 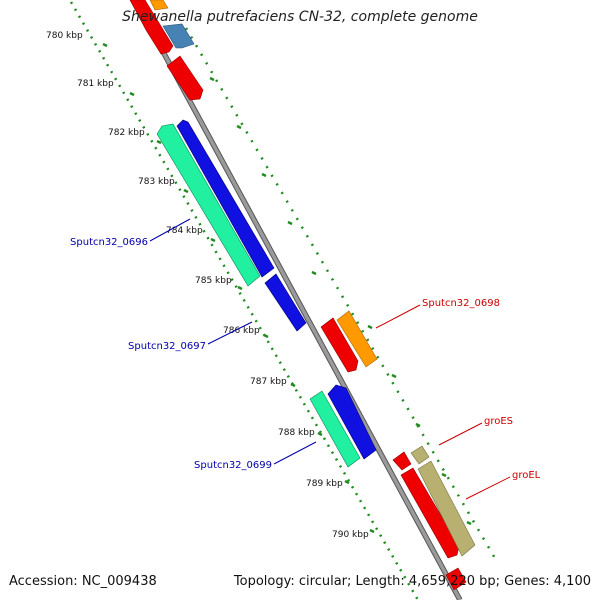 I want to click on tick-label-780: 780 kbp, so click(x=64, y=36).